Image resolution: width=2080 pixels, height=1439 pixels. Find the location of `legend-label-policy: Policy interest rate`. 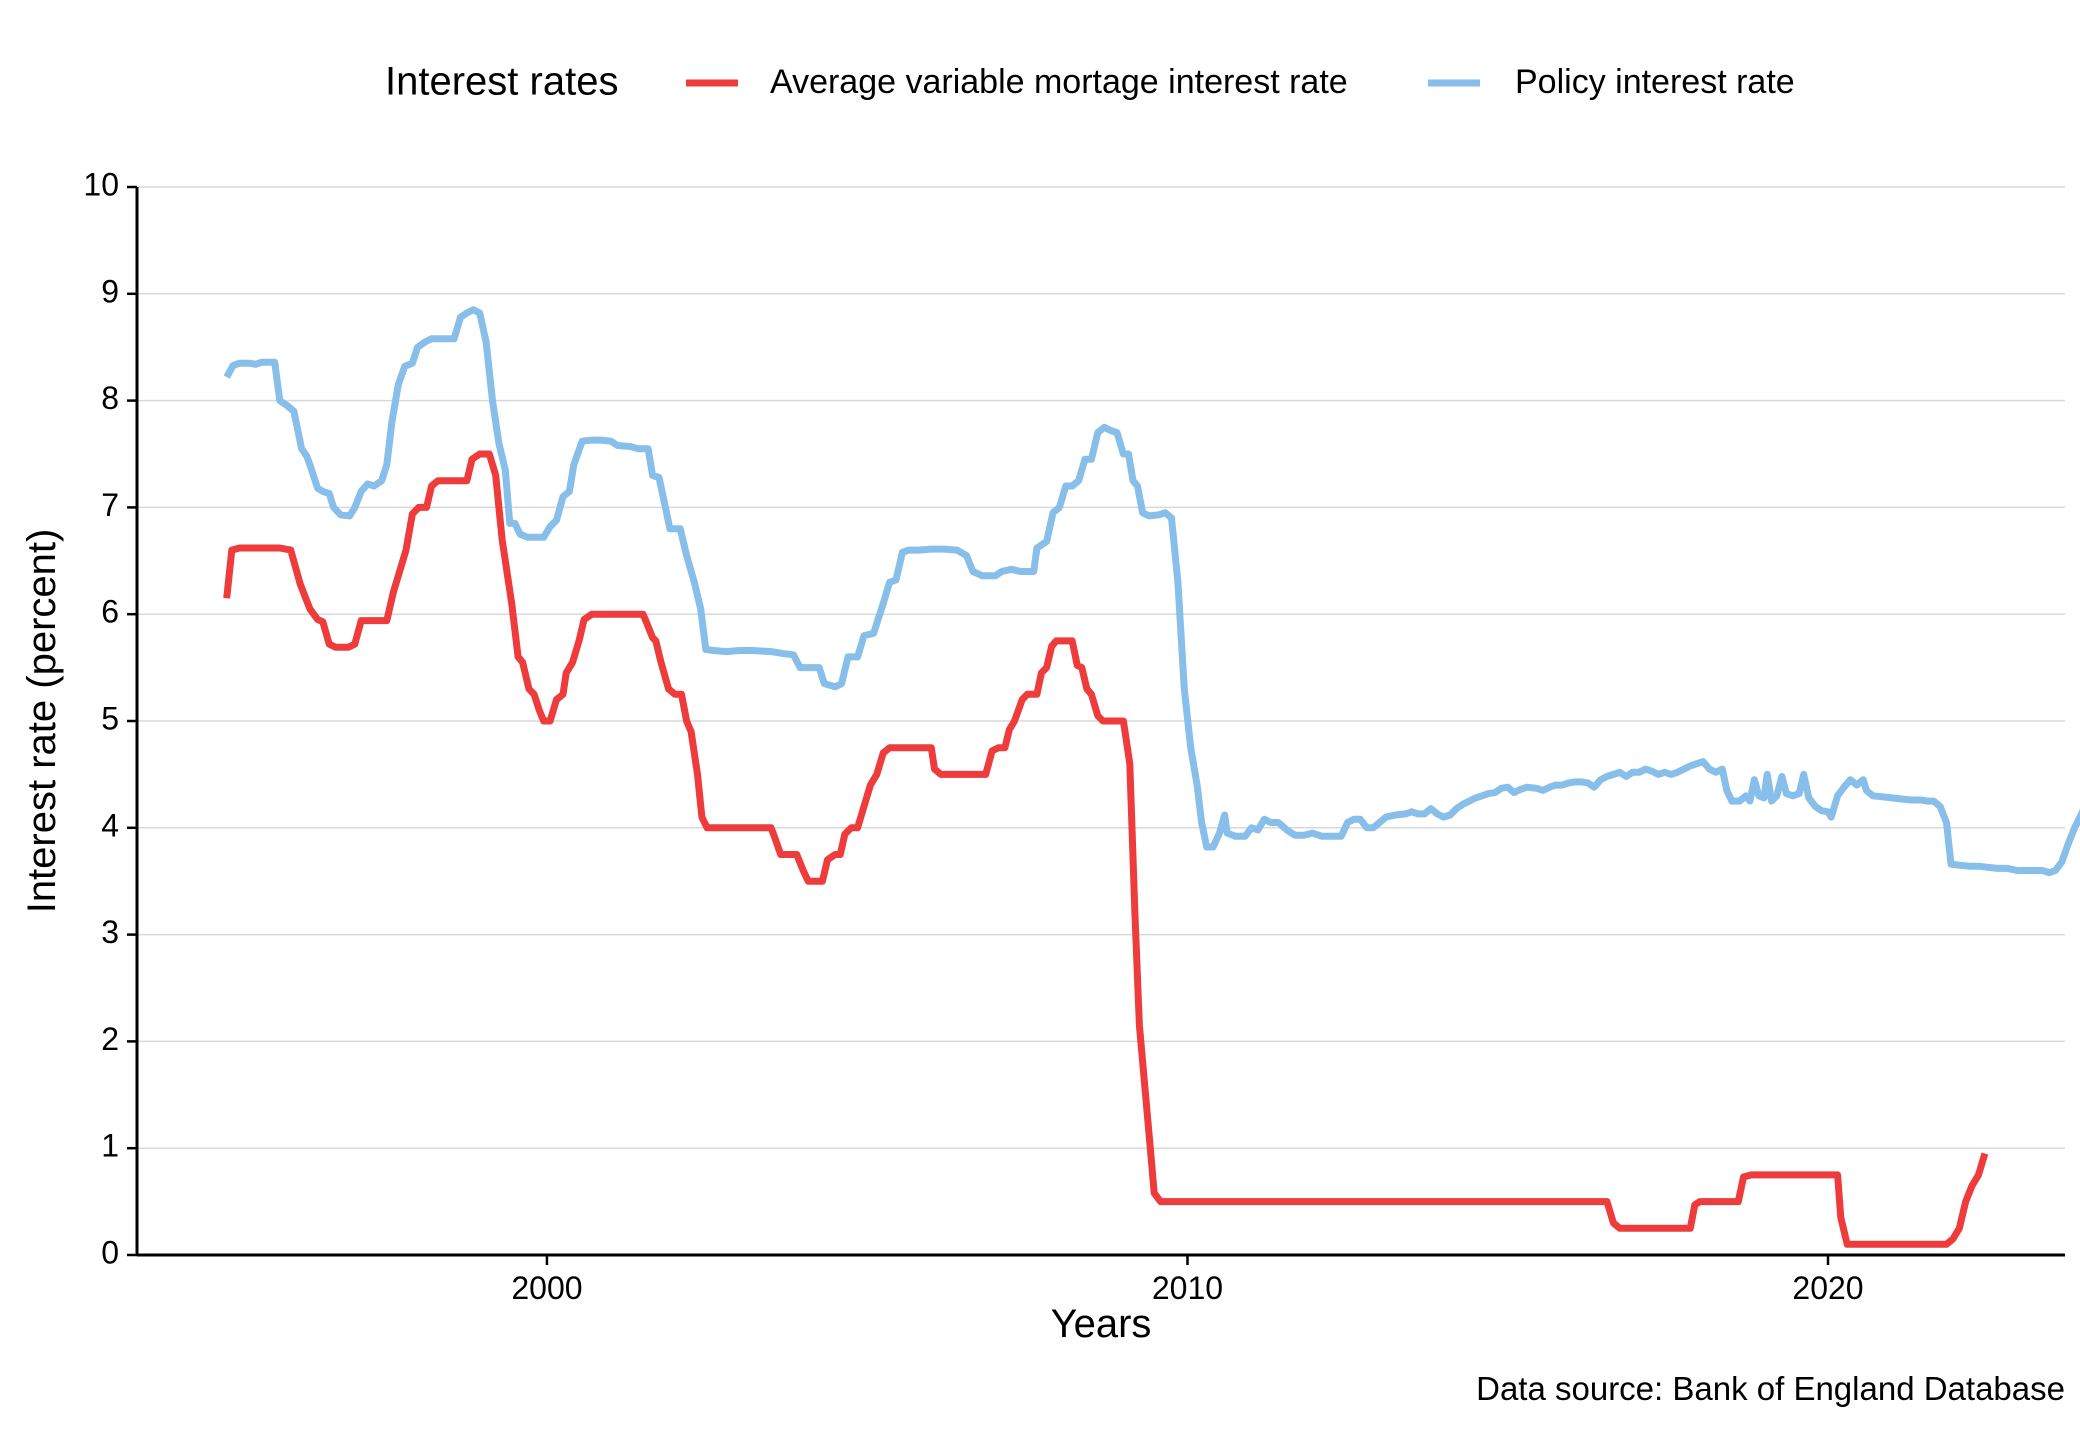

legend-label-policy: Policy interest rate is located at coordinates (1655, 82).